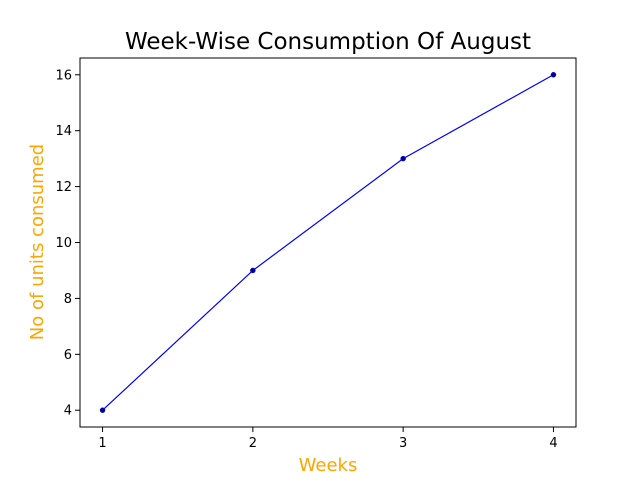 The image size is (640, 480). Describe the element at coordinates (68, 299) in the screenshot. I see `y-tick-label: 8` at that location.